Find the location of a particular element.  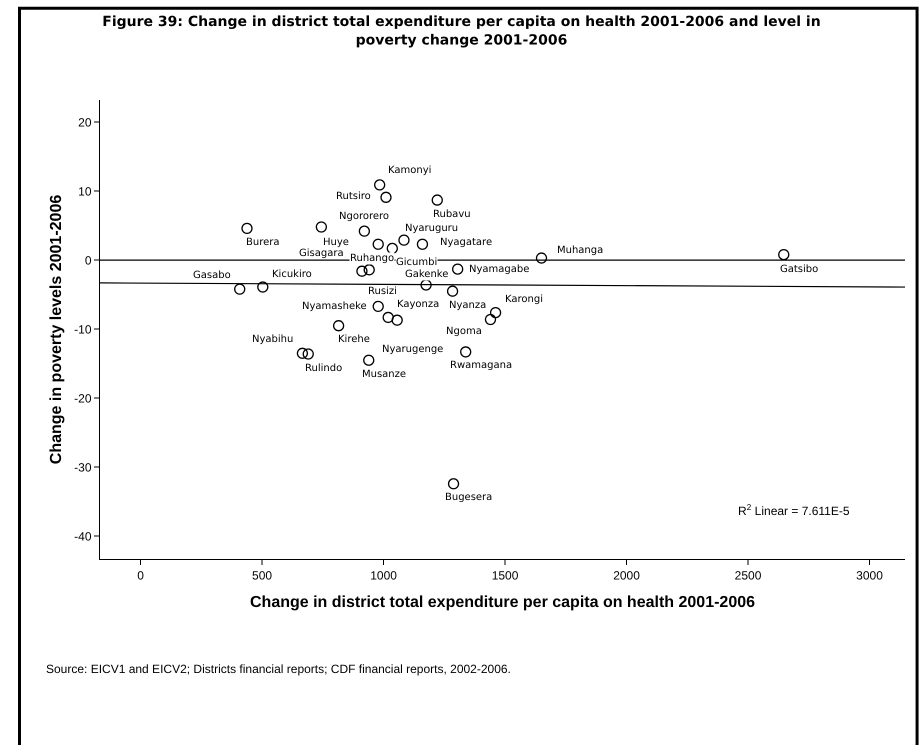

annotation: Rusizi is located at coordinates (382, 291).